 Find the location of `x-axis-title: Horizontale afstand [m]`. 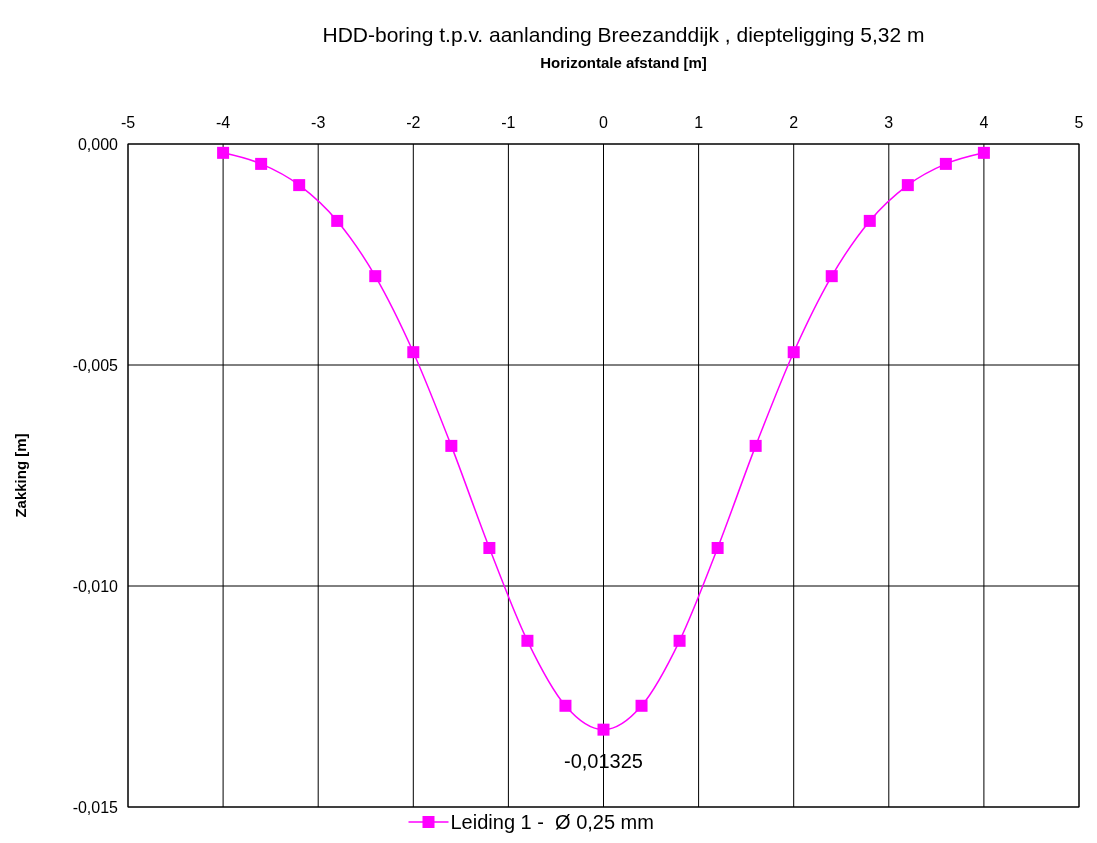

x-axis-title: Horizontale afstand [m] is located at coordinates (623, 62).